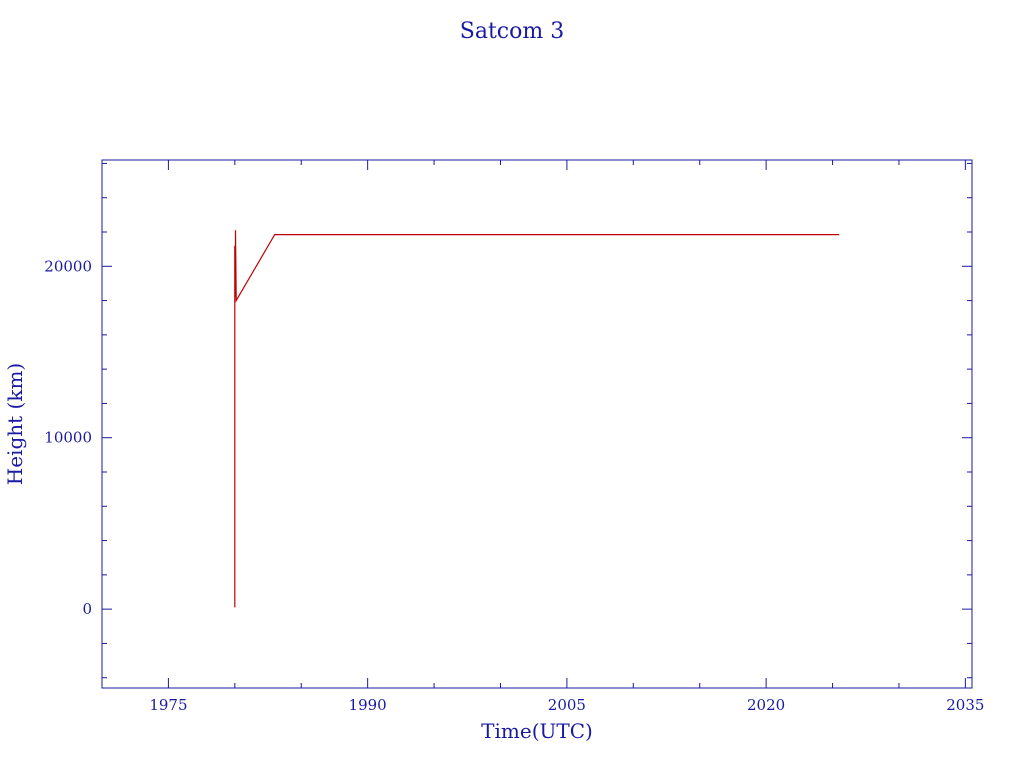 This screenshot has height=768, width=1024. What do you see at coordinates (168, 705) in the screenshot?
I see `x-tick-label: 1975` at bounding box center [168, 705].